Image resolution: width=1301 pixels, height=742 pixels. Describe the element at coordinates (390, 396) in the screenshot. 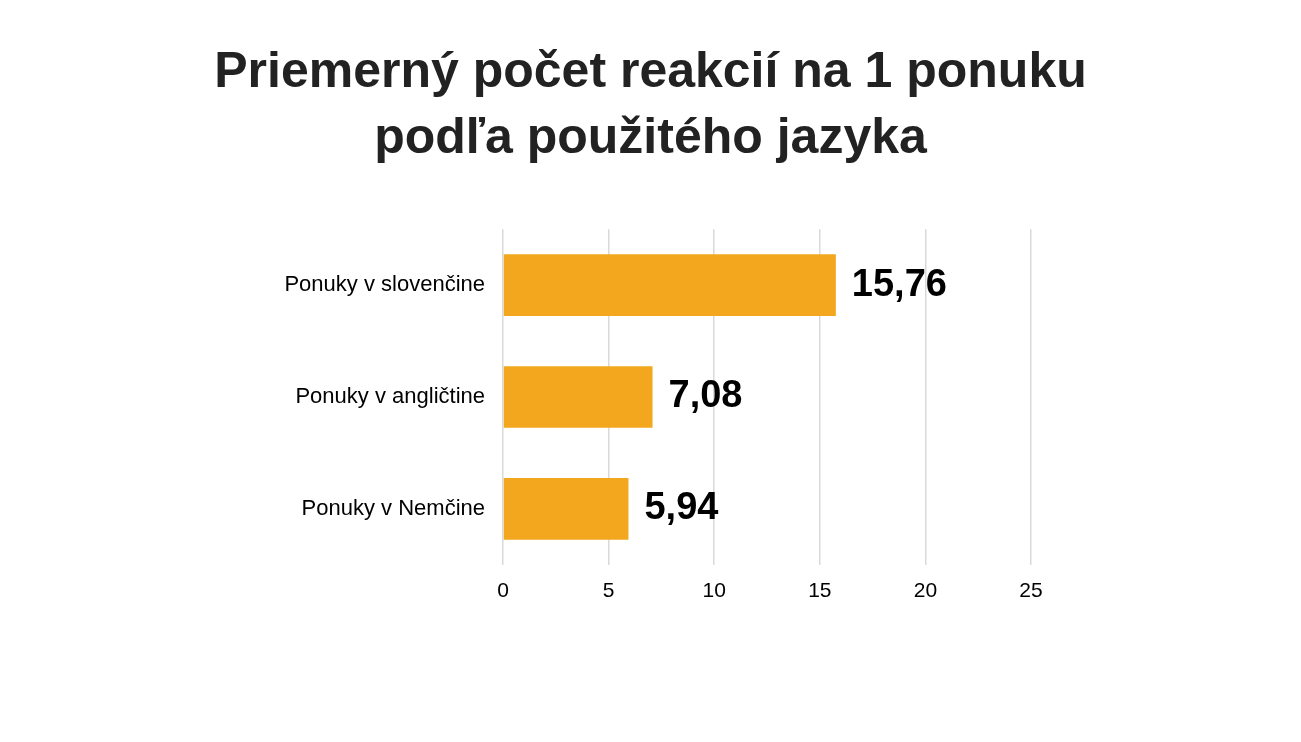

I see `y-tick-label: Ponuky v angličtine` at that location.